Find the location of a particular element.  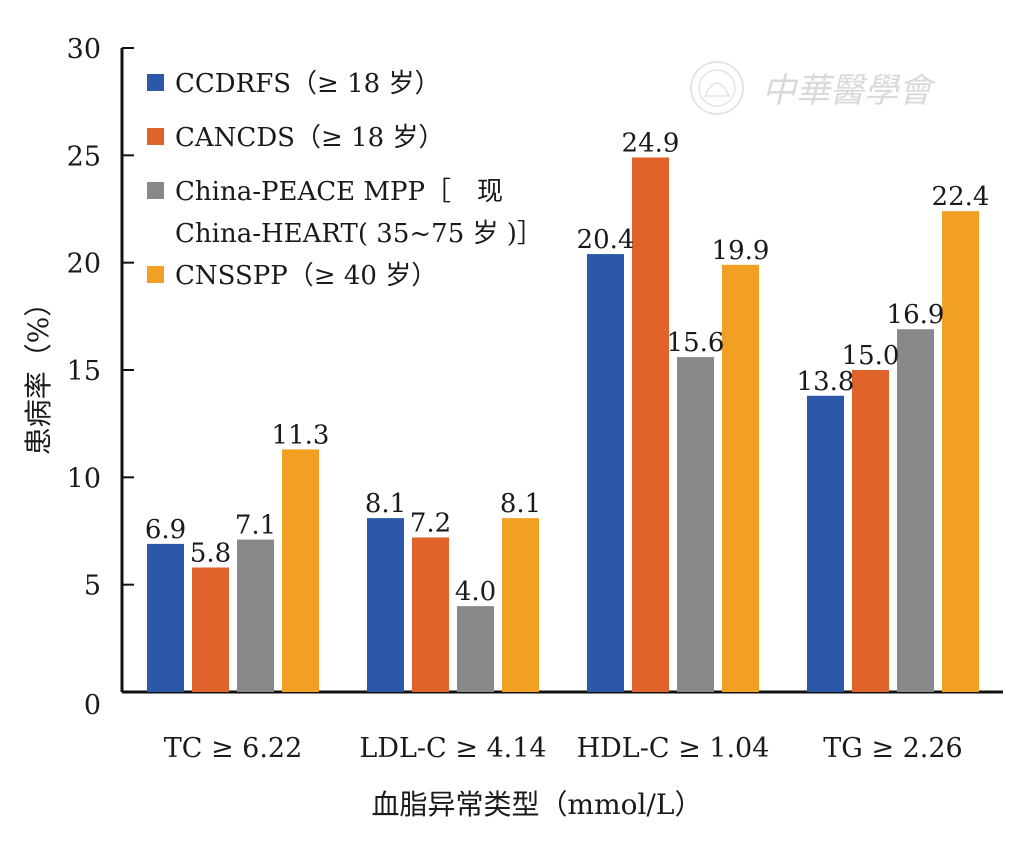

x-tick-label: HDL-C ≥ 1.04 is located at coordinates (673, 748).